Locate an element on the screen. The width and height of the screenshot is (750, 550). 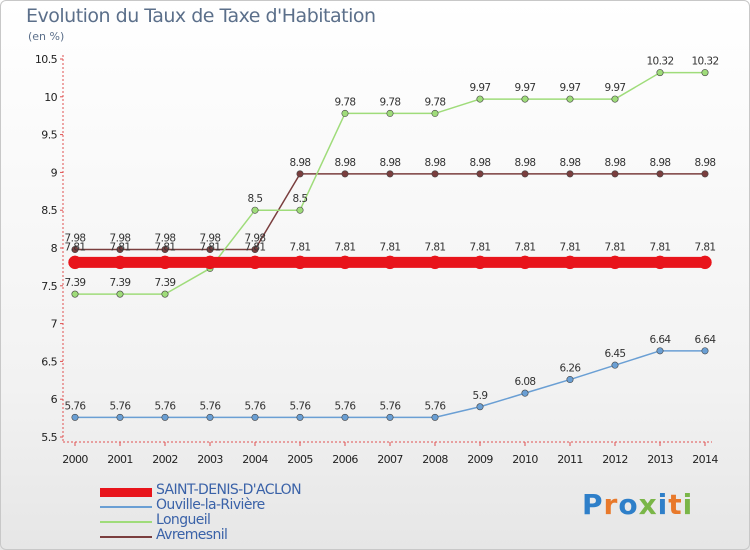
x-tick-label: 2012 is located at coordinates (615, 459).